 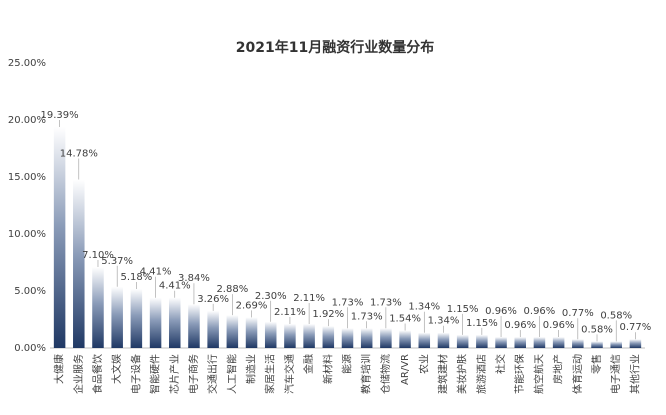 What do you see at coordinates (538, 374) in the screenshot?
I see `x-tick-label: 航空航天` at bounding box center [538, 374].